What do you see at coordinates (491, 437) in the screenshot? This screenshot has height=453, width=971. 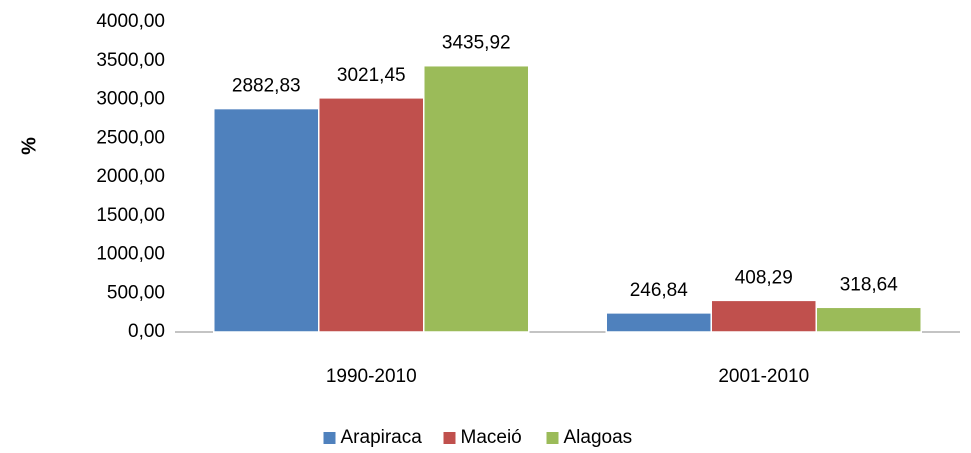 I see `legend-label: Maceió` at bounding box center [491, 437].